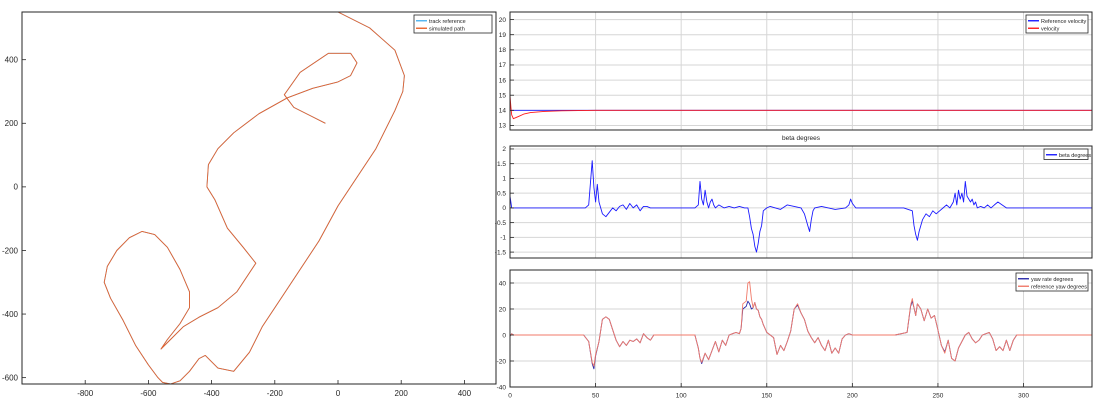 The height and width of the screenshot is (402, 1100). Describe the element at coordinates (501, 193) in the screenshot. I see `y-tick-label: 0.5` at that location.